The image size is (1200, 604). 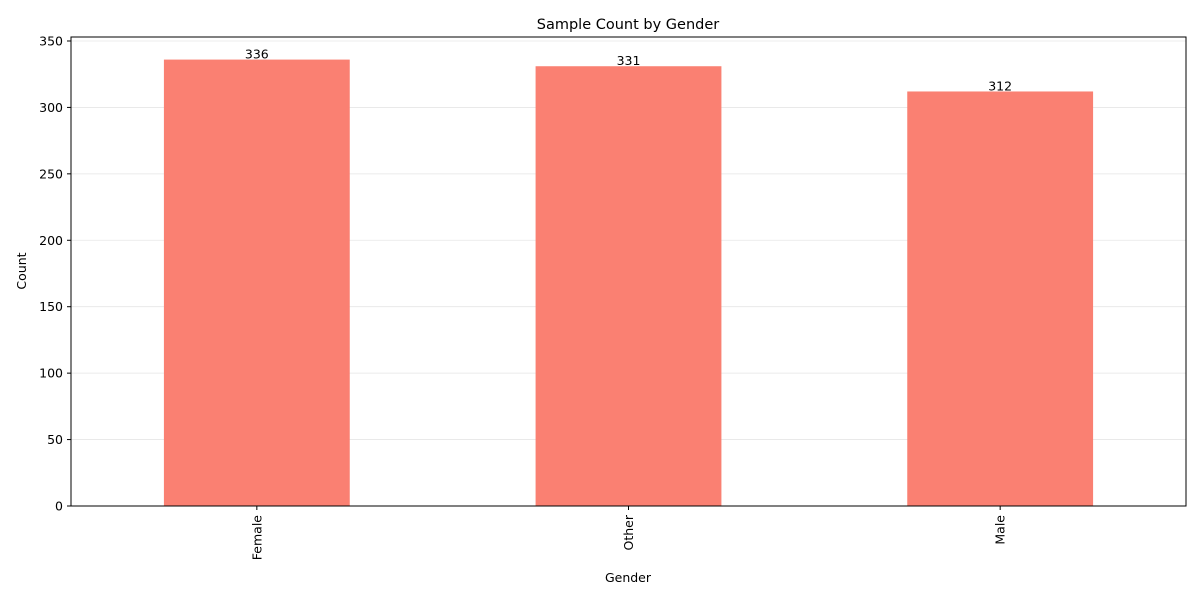 What do you see at coordinates (1000, 530) in the screenshot?
I see `x-tick-label: Male` at bounding box center [1000, 530].